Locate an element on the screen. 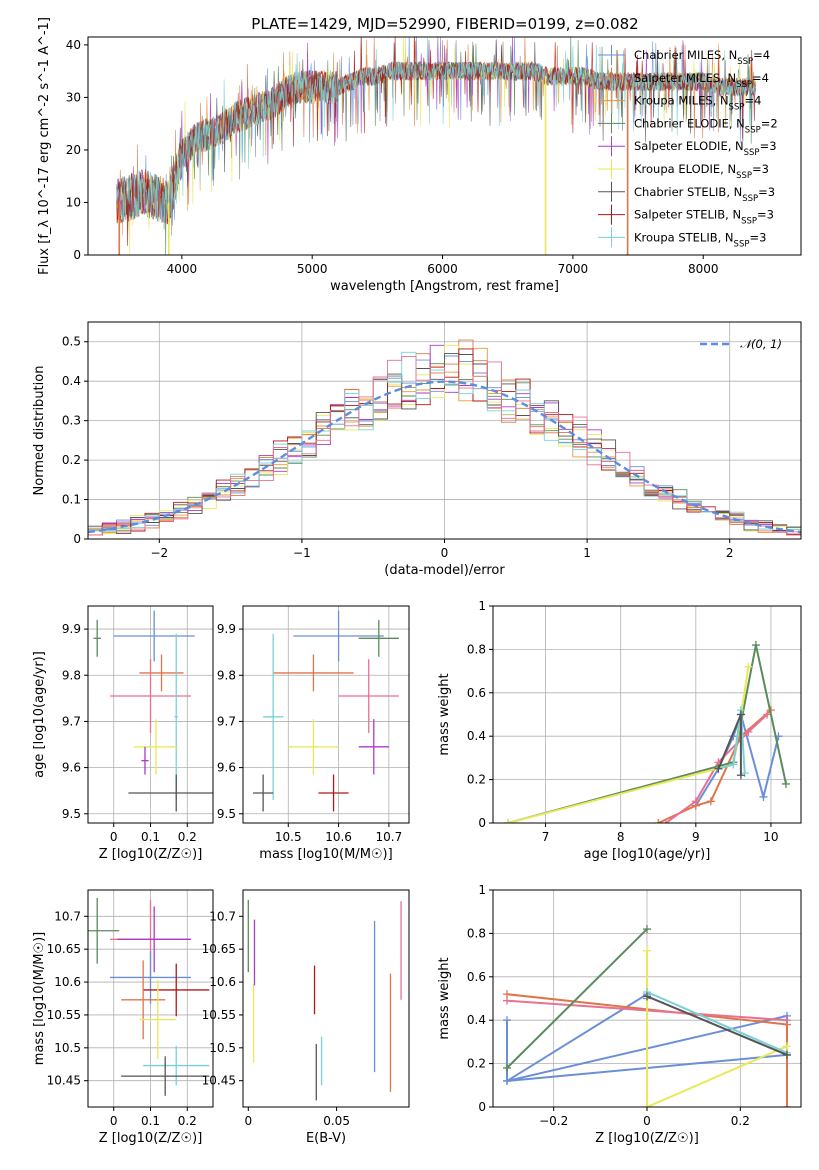 The height and width of the screenshot is (1170, 819). legend-label: Kroupa STELIB, NSSP=3 is located at coordinates (700, 239).